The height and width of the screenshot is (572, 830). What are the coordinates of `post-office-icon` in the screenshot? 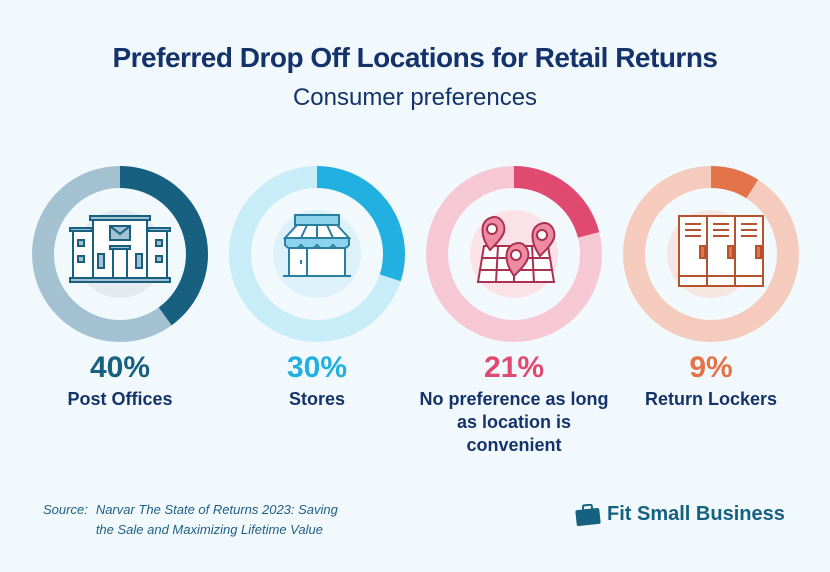 It's located at (120, 249).